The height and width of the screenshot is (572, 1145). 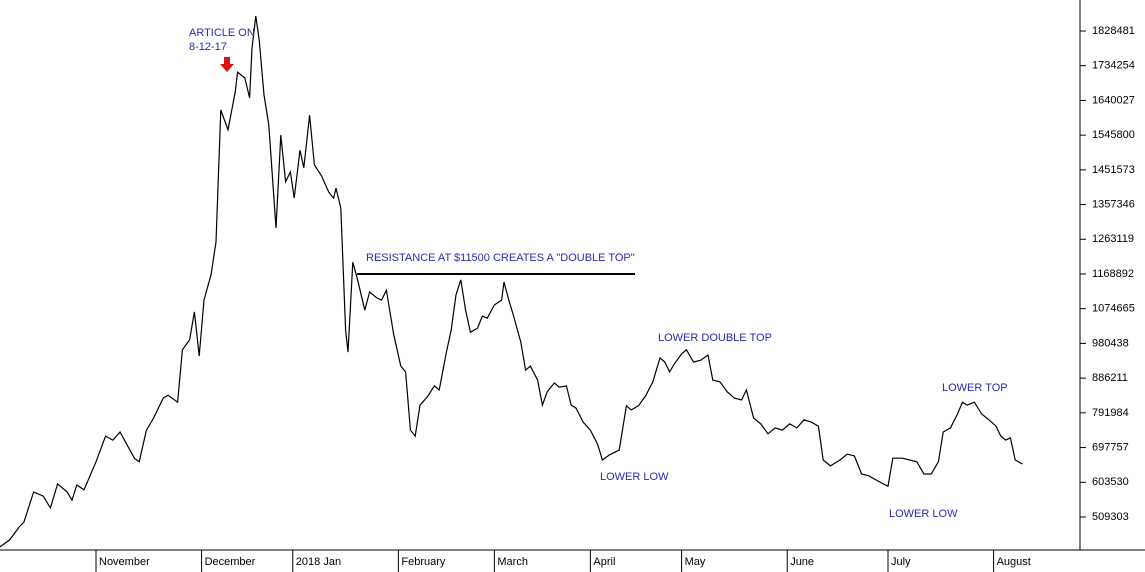 What do you see at coordinates (1113, 31) in the screenshot?
I see `y-tick-label: 1828481` at bounding box center [1113, 31].